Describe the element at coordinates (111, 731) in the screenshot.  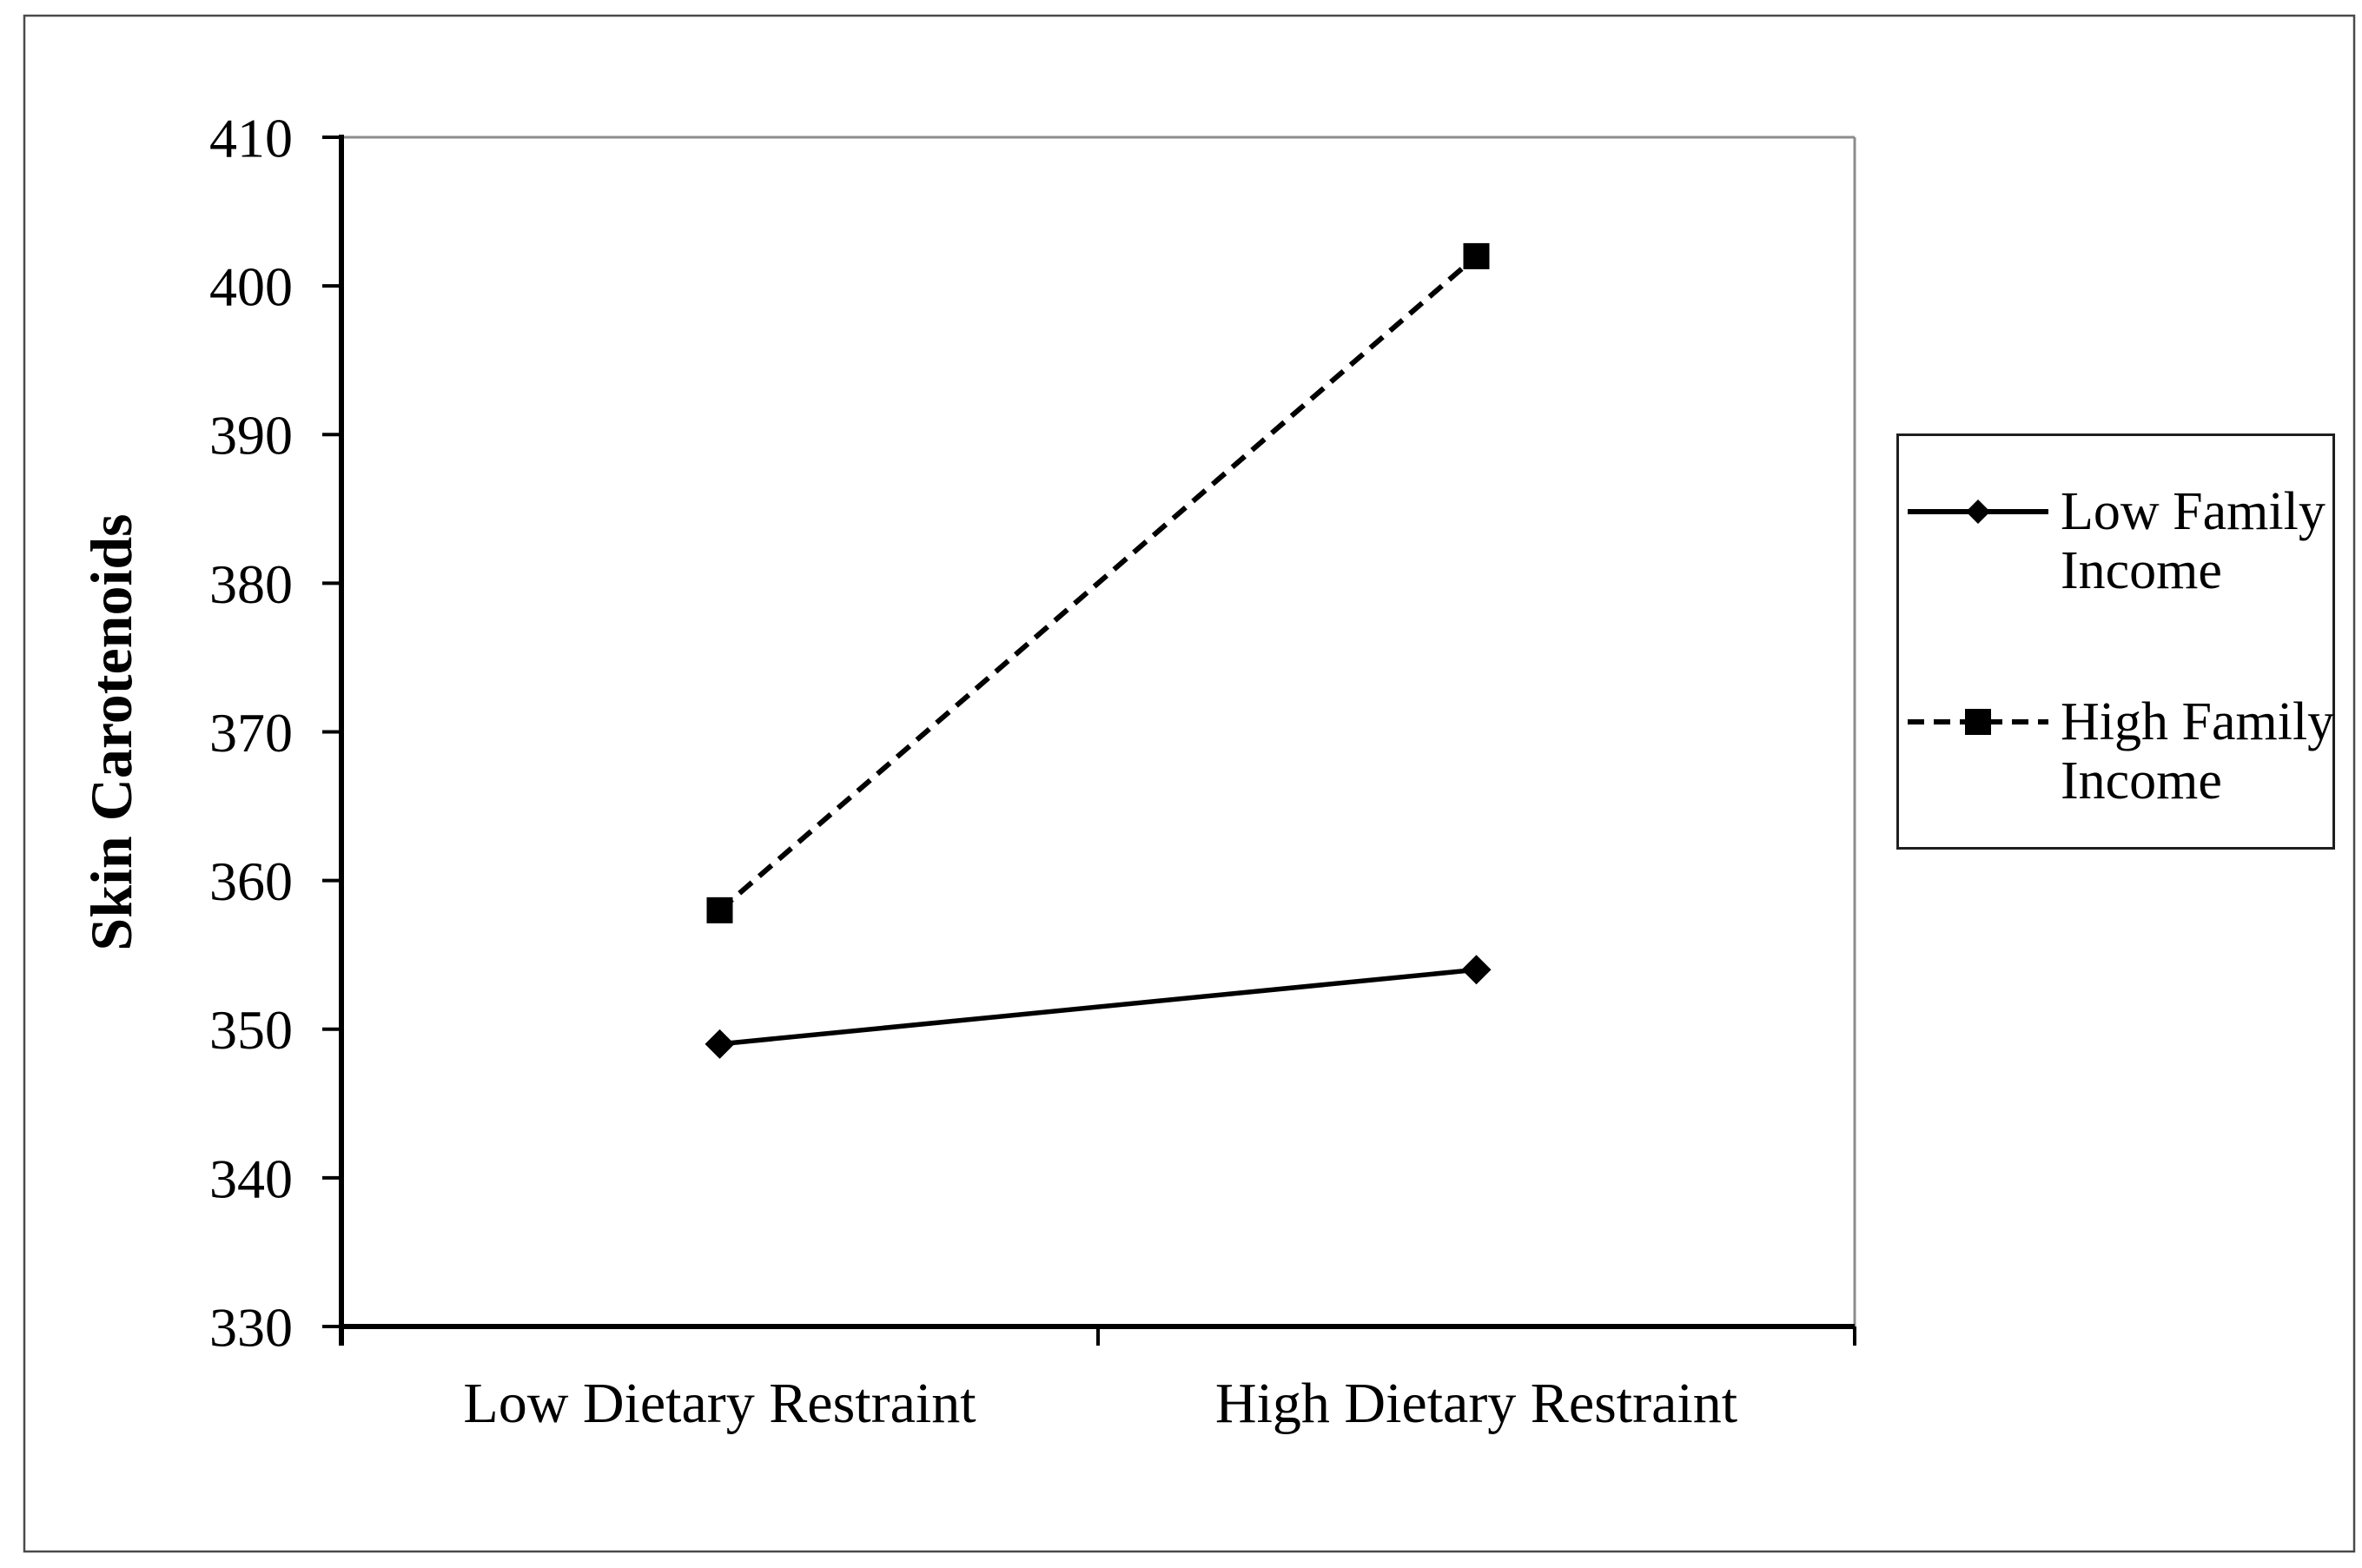
I see `y-axis-title: Skin Carotenoids` at that location.